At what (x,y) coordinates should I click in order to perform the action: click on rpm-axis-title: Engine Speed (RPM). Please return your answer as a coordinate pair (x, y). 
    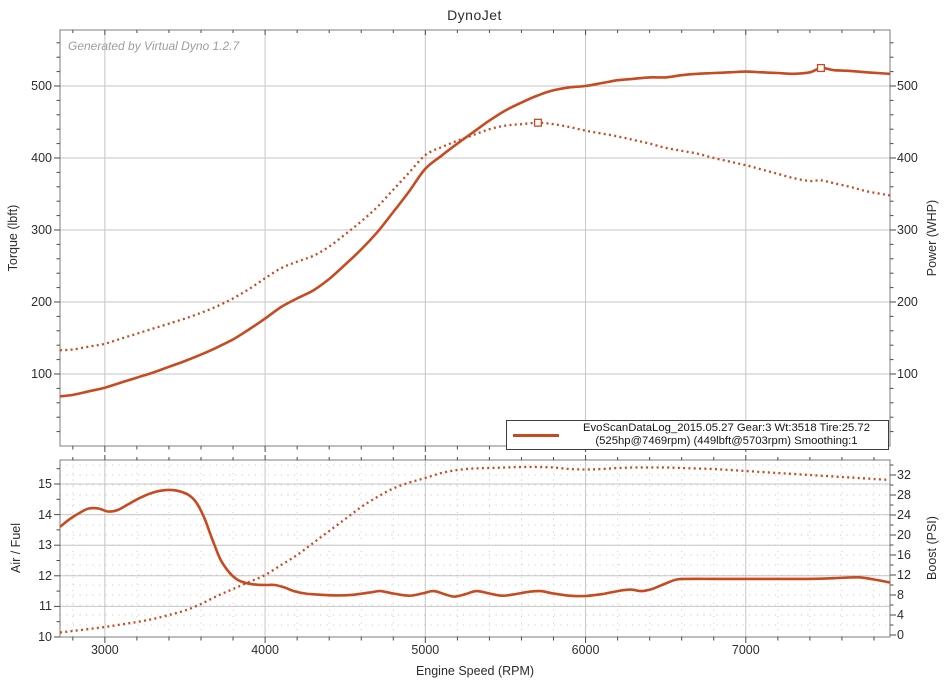
    Looking at the image, I should click on (475, 671).